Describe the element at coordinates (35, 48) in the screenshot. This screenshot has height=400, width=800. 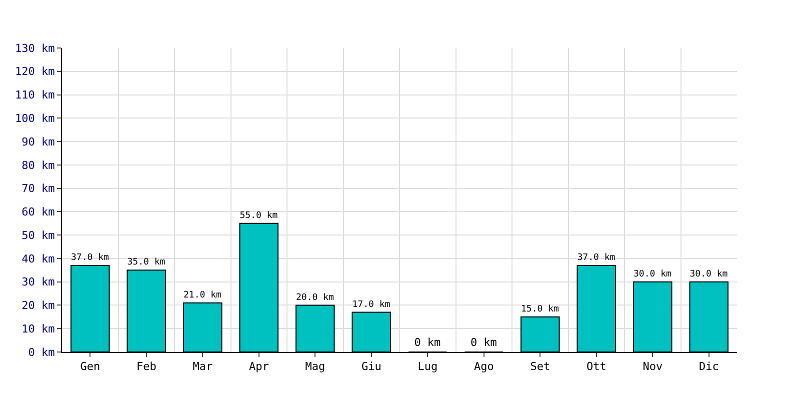
I see `y-tick-label: 130 km` at that location.